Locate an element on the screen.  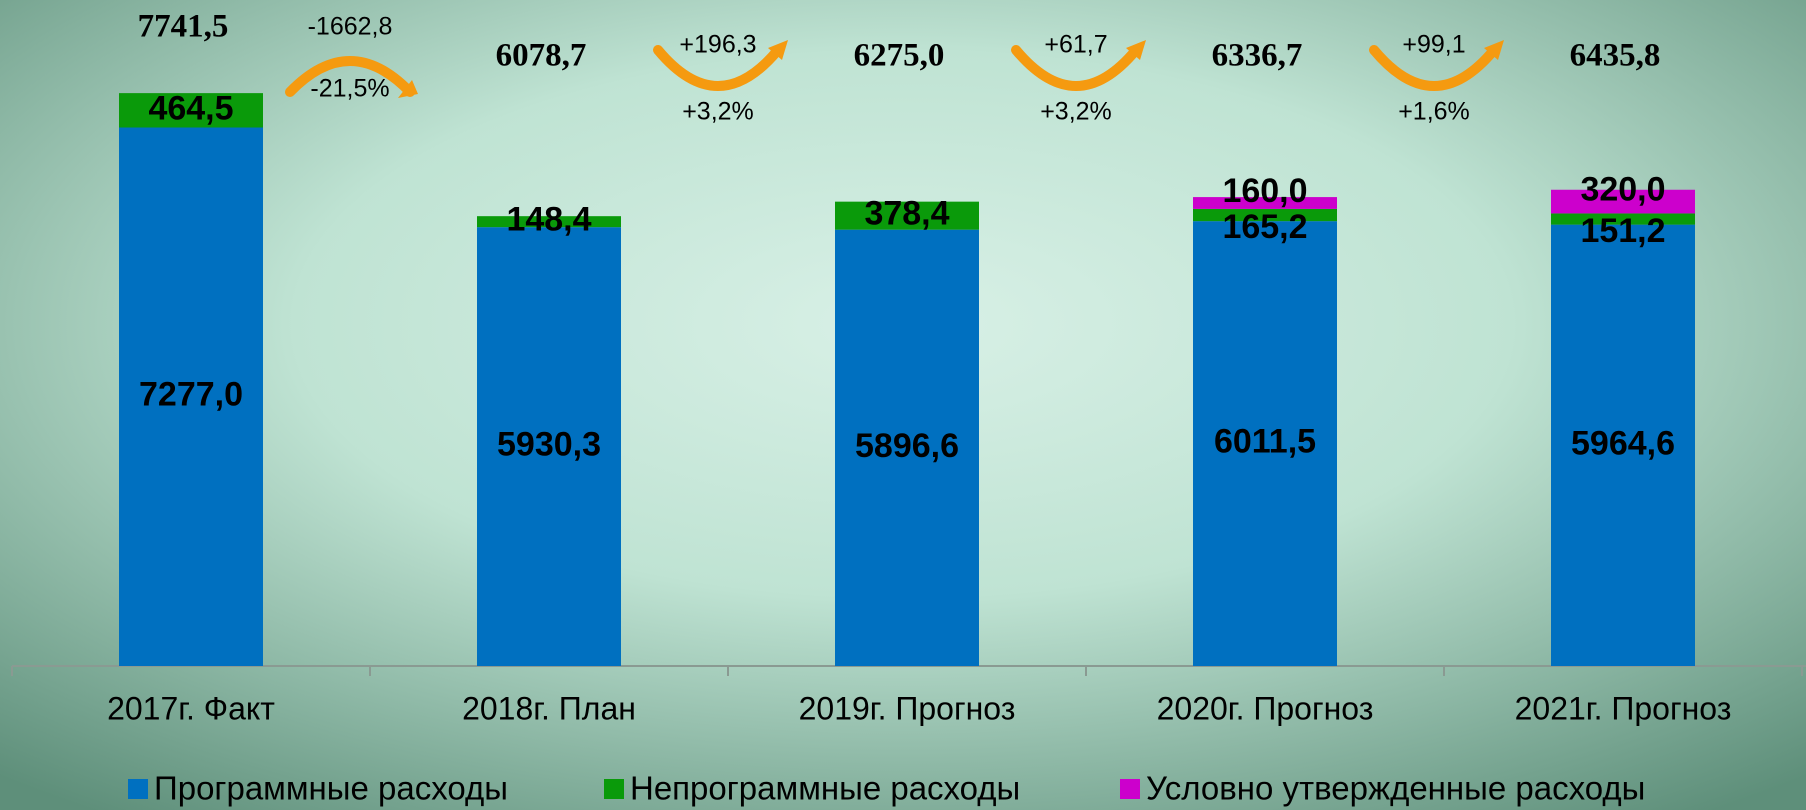
x-tick-label: 2020г. Прогноз is located at coordinates (1265, 708).